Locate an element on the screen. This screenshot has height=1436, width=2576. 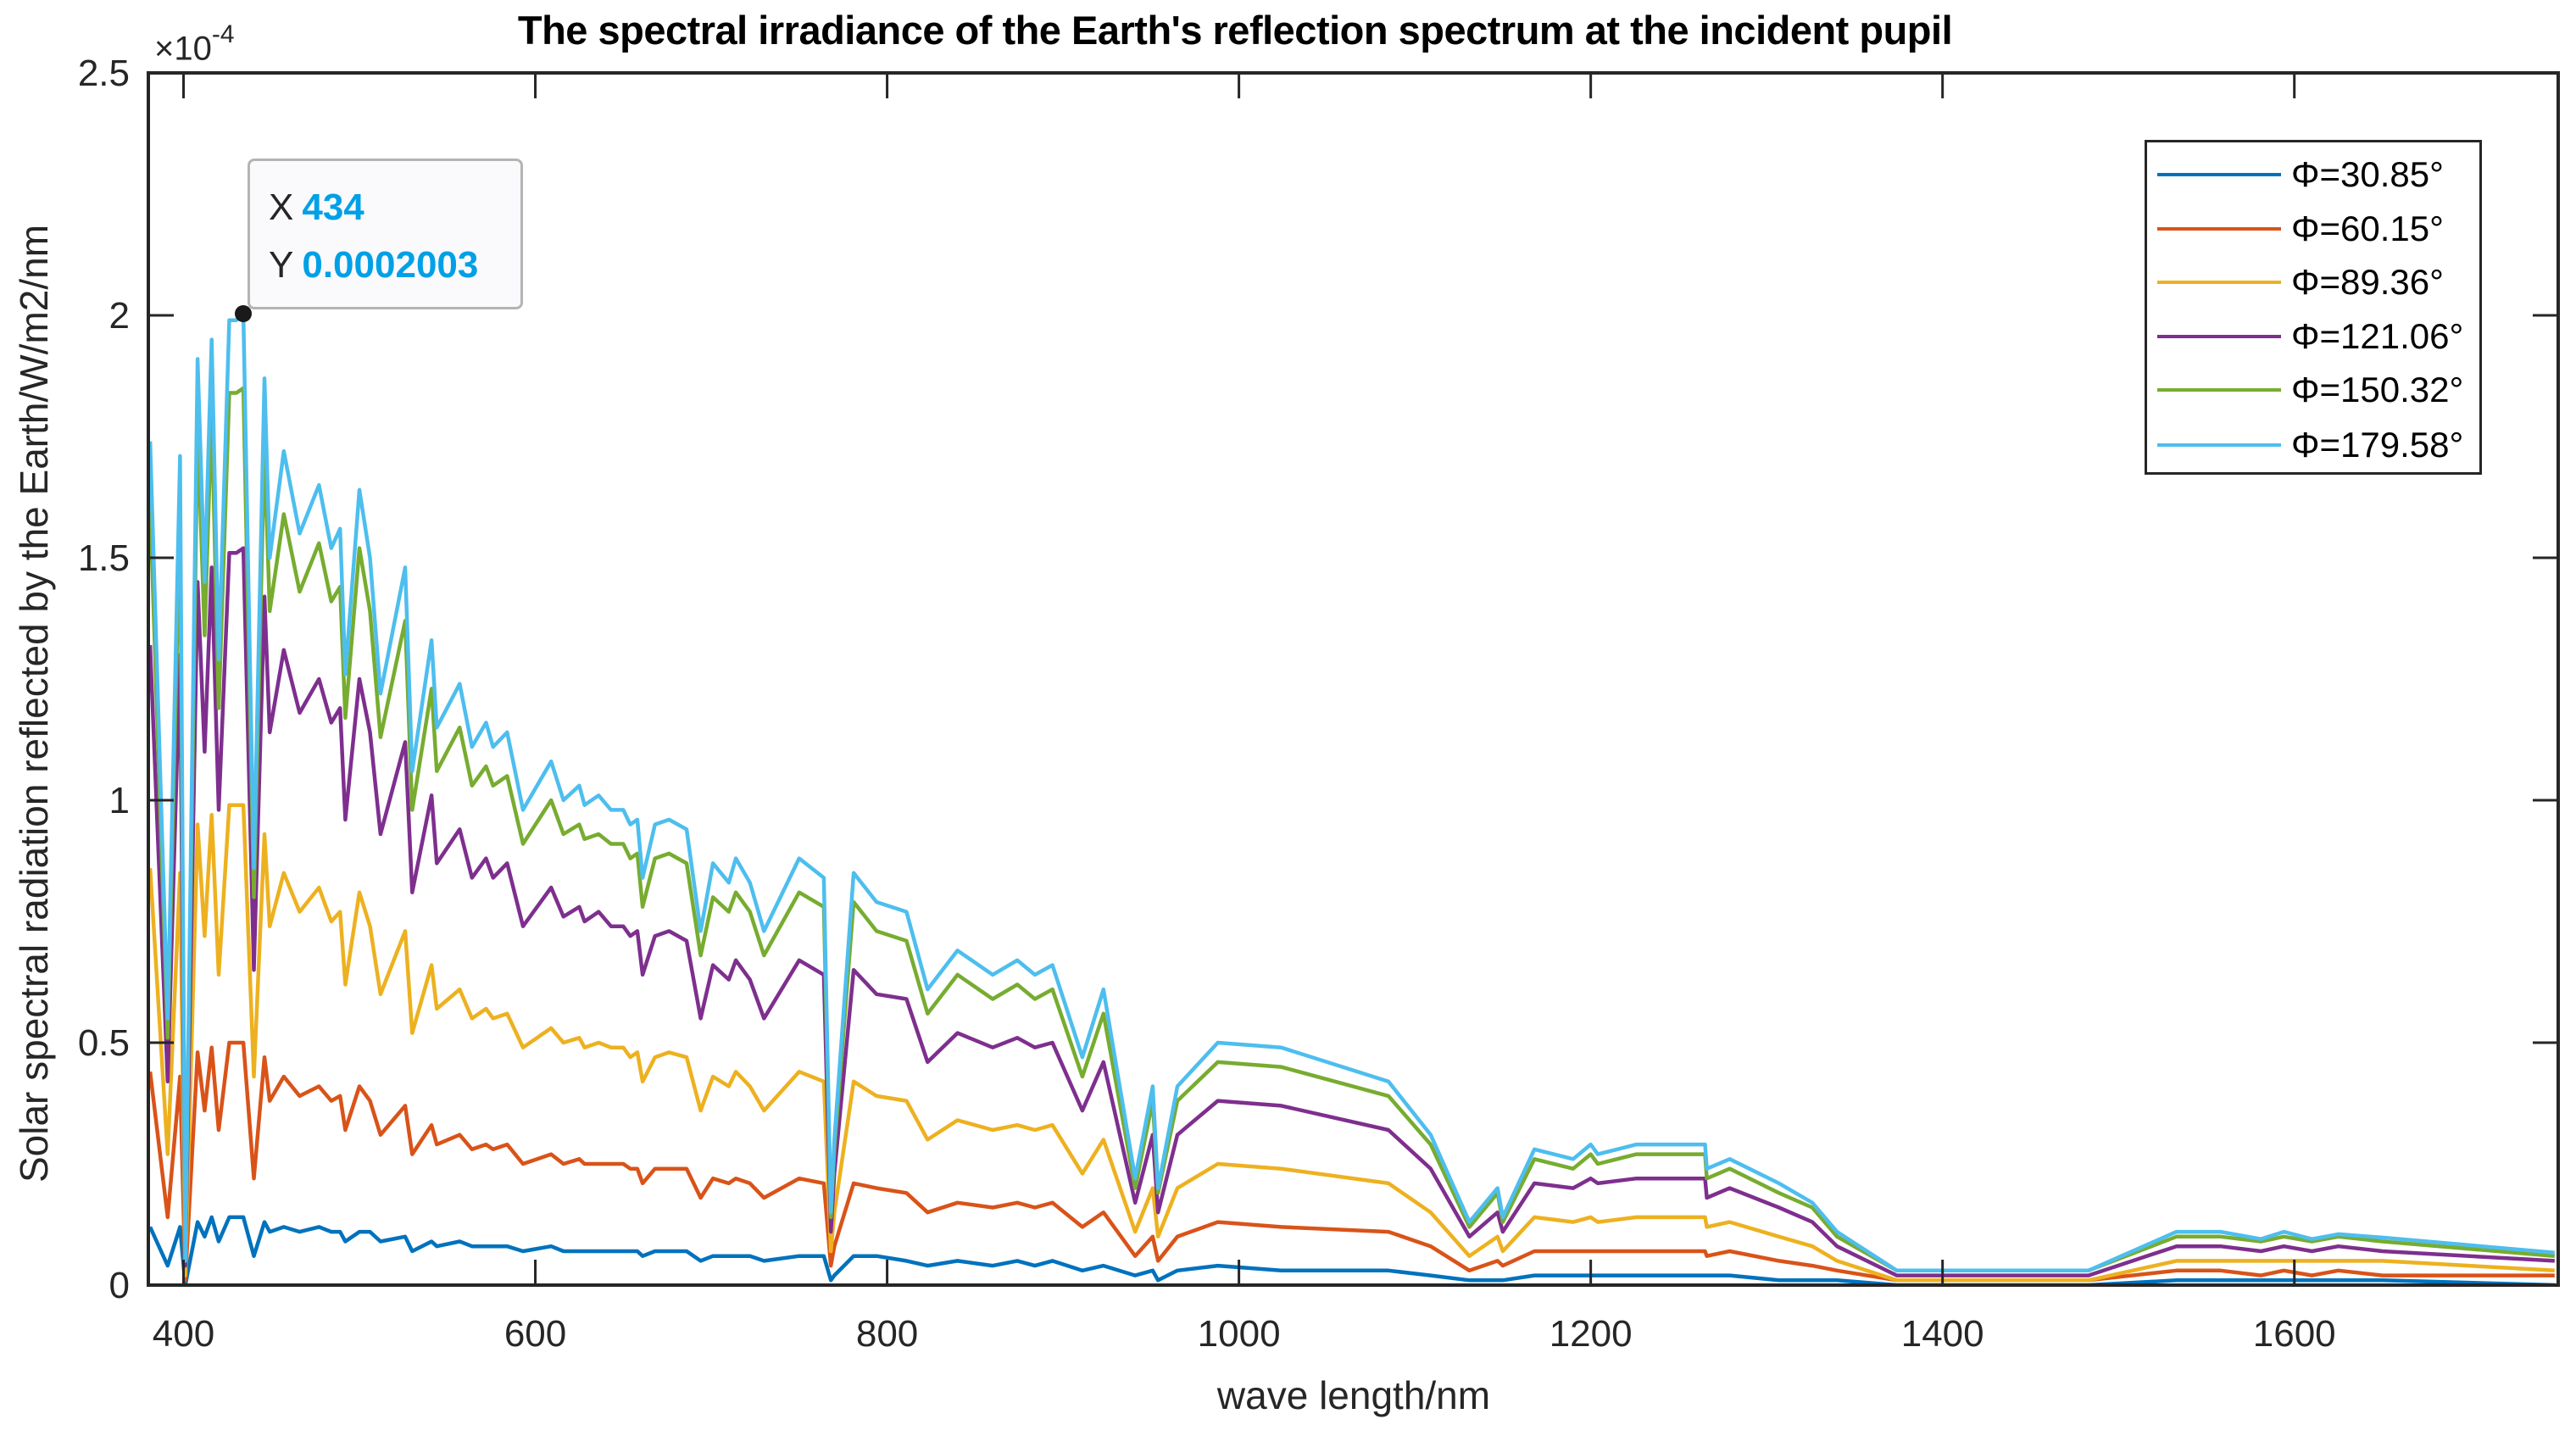
datatip-x-key: X is located at coordinates (281, 207).